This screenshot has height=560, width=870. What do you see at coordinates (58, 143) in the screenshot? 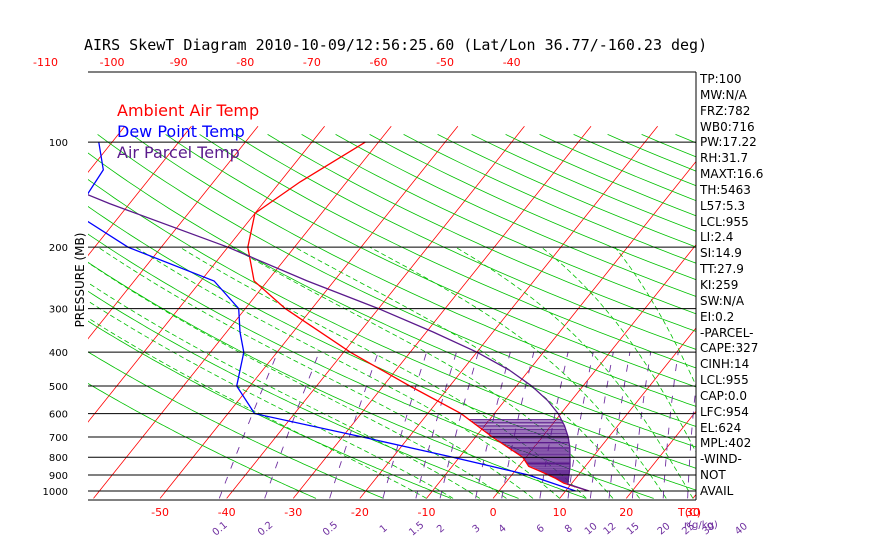
I see `pressure-tick-label: 100` at bounding box center [58, 143].